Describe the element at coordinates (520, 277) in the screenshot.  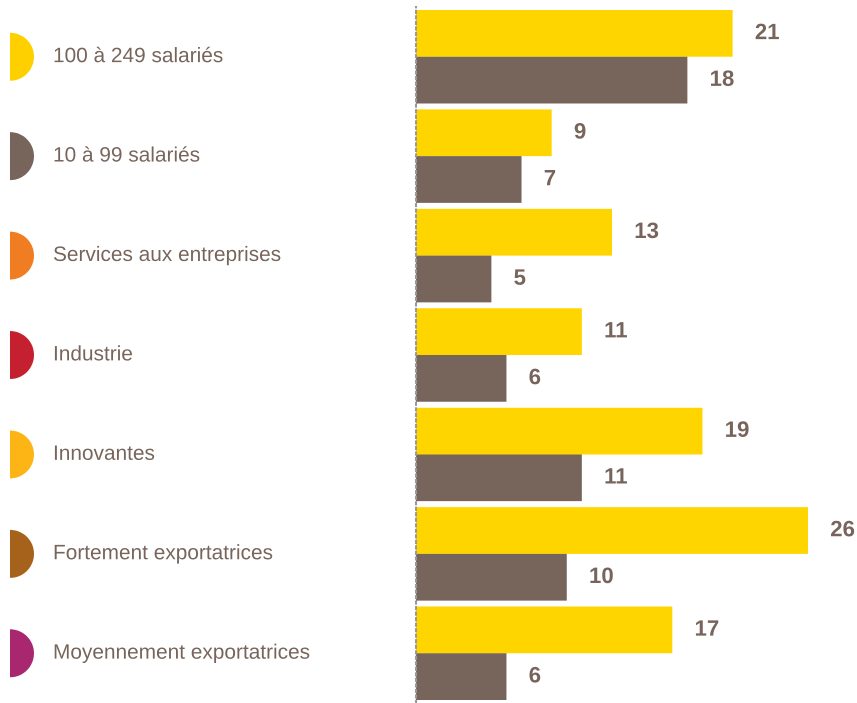
I see `data-label: 5` at that location.